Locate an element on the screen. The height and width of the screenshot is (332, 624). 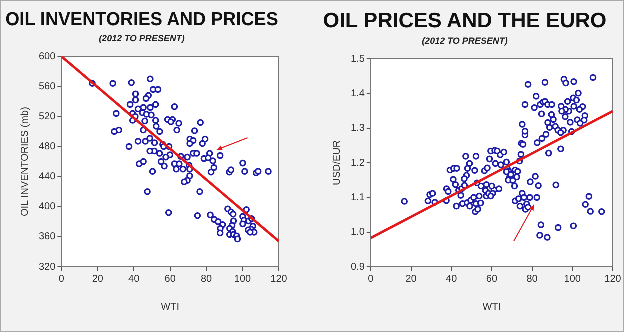
y-tick-label: 1.4 is located at coordinates (358, 94).